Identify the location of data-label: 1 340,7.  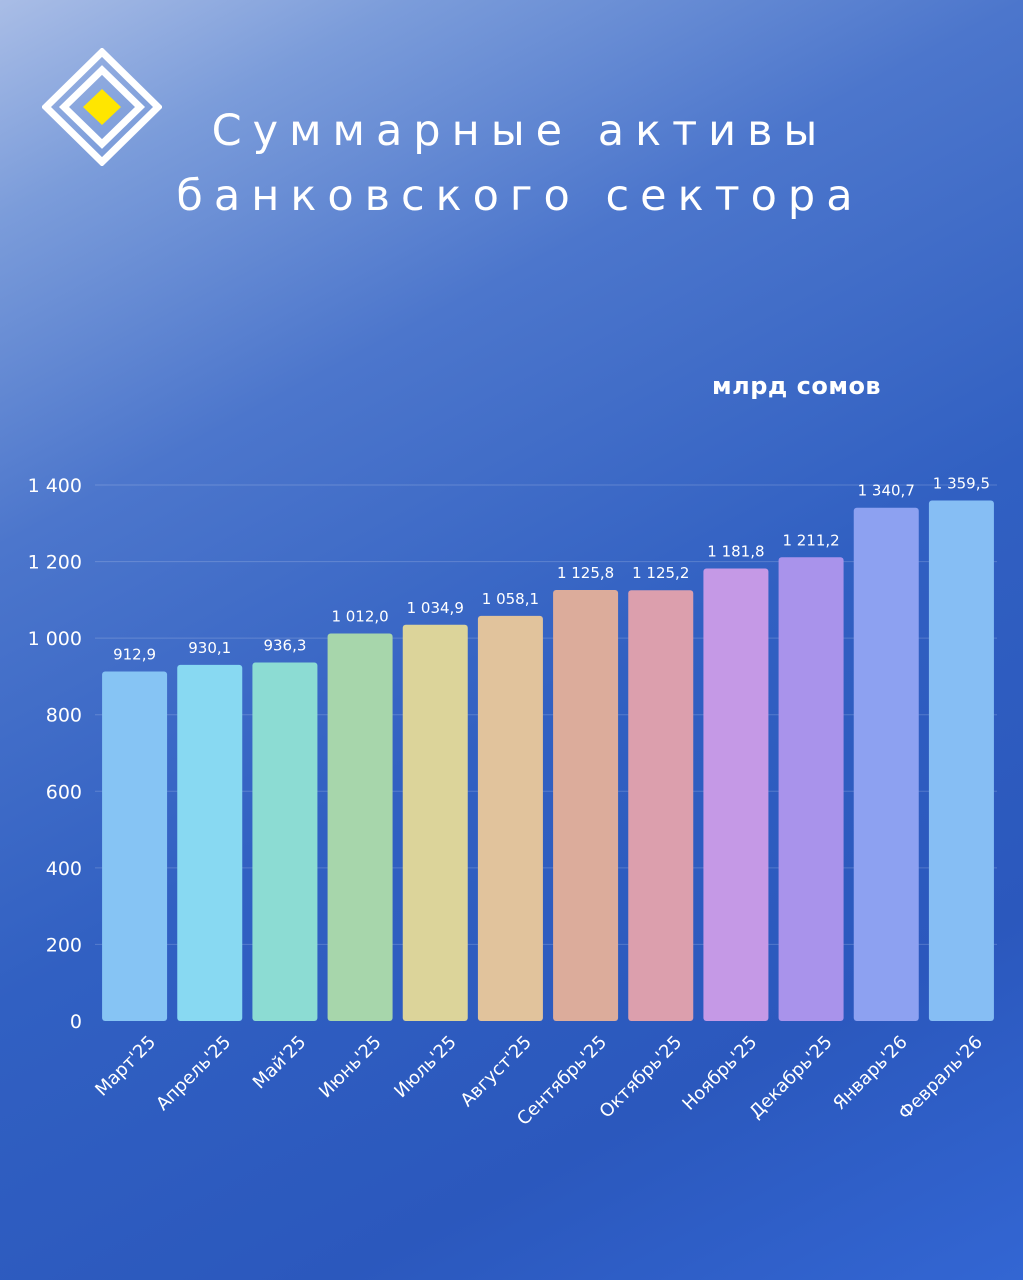
(886, 491).